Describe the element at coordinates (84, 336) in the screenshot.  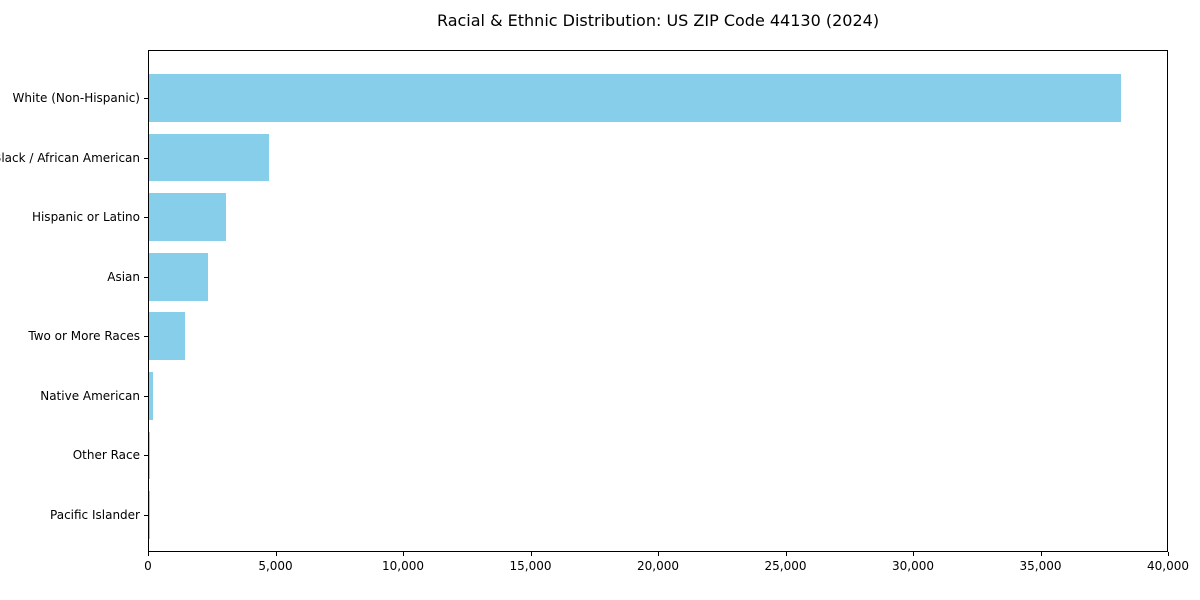
I see `y-tick-label-two-or-more-races: Two or More Races` at that location.